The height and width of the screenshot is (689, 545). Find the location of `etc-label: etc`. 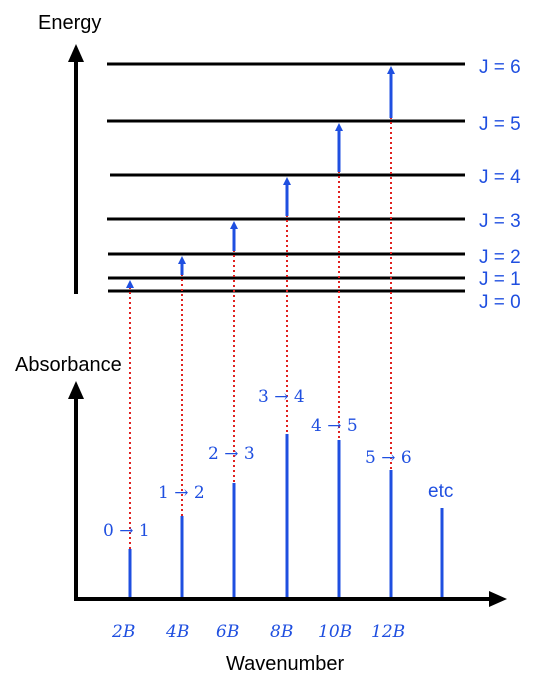

etc-label: etc is located at coordinates (440, 491).